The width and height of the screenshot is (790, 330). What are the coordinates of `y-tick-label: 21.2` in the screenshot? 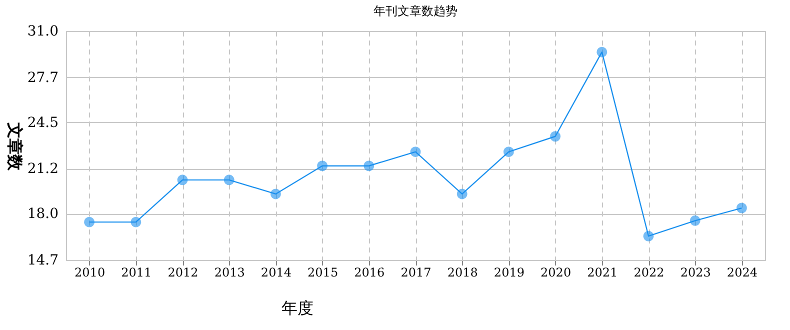 It's located at (42, 169).